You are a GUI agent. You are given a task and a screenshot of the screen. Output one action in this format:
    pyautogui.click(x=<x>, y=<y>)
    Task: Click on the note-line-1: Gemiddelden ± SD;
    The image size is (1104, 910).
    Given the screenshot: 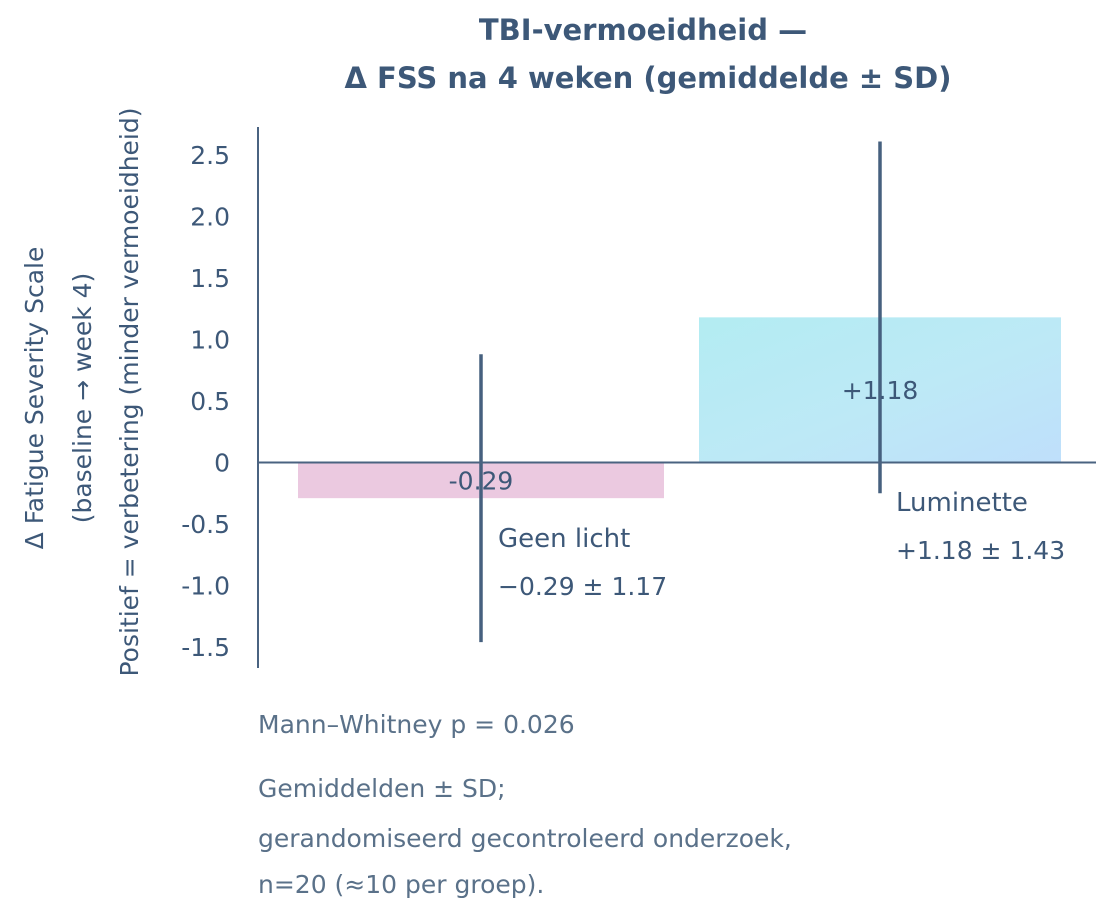 What is the action you would take?
    pyautogui.click(x=382, y=788)
    